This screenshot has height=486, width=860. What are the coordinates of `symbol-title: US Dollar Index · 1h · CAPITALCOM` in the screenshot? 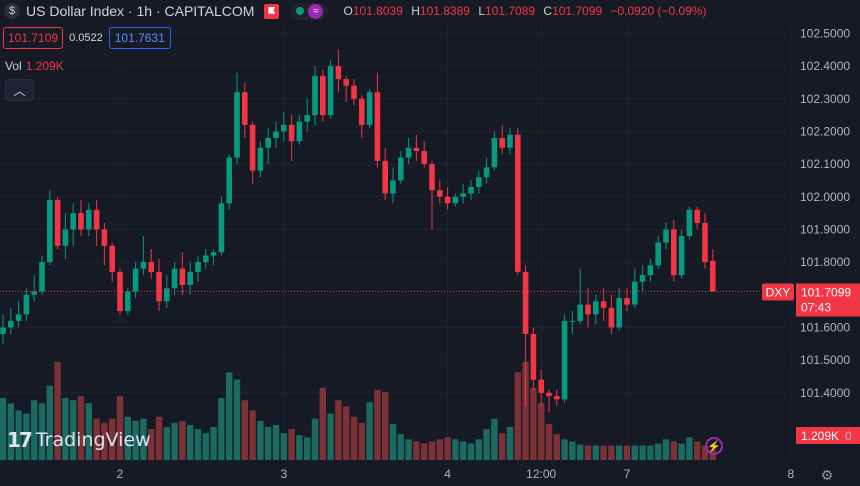 It's located at (140, 11).